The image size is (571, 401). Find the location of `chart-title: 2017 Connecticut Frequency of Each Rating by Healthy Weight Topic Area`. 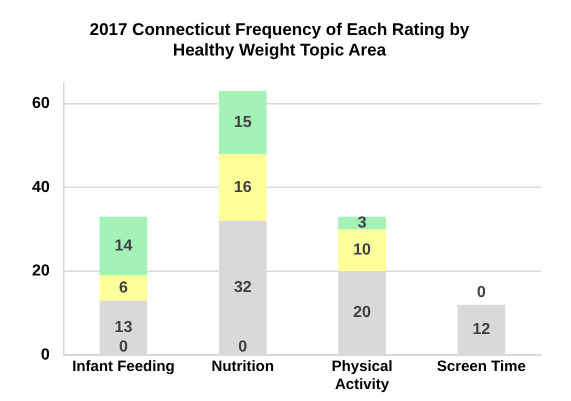

chart-title: 2017 Connecticut Frequency of Each Rating by Healthy Weight Topic Area is located at coordinates (280, 40).